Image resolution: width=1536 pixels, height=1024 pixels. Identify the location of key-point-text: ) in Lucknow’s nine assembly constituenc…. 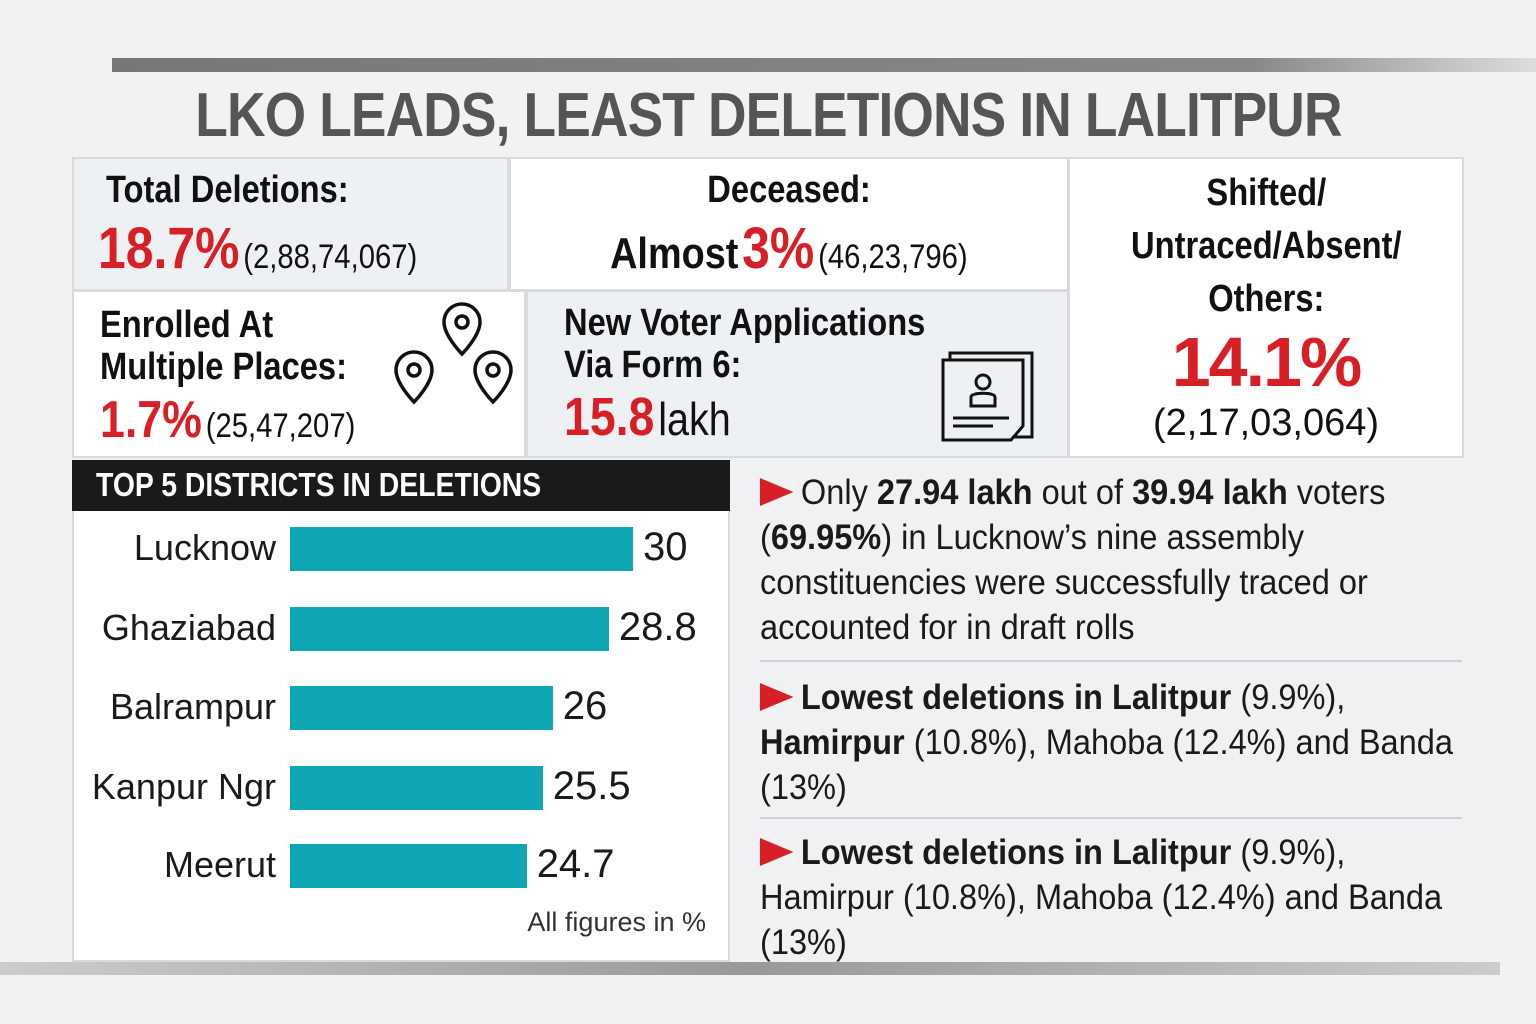
(1064, 582).